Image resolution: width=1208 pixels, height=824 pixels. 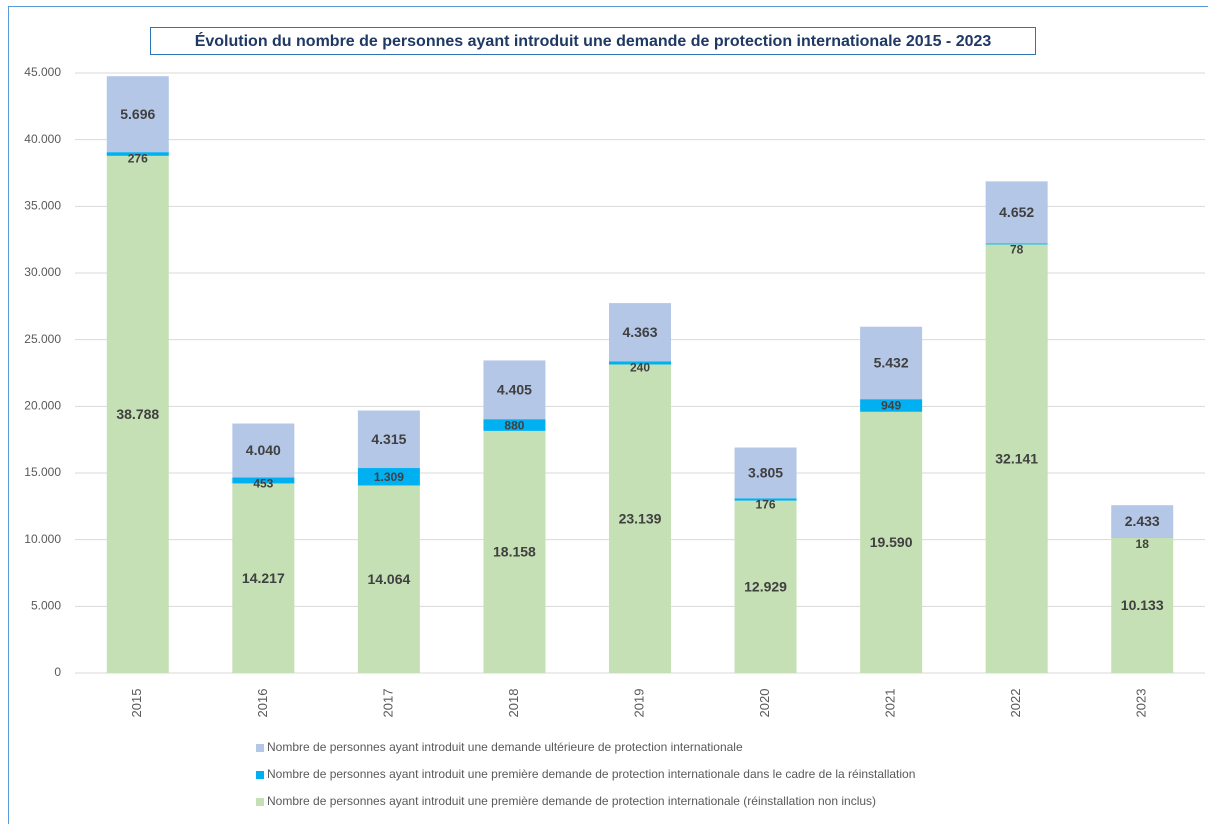 I want to click on data-label: 5.432, so click(x=891, y=363).